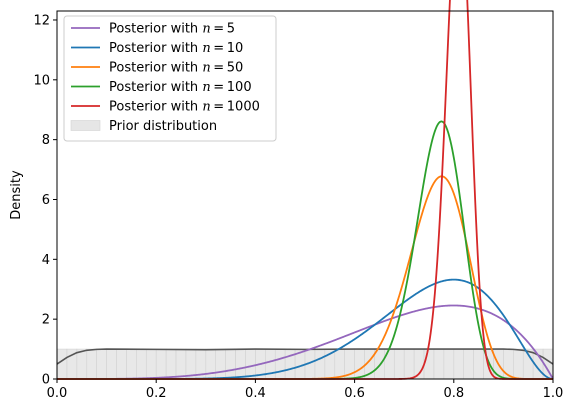 This screenshot has height=413, width=574. I want to click on legend-label: Posterior with n = 1000, so click(184, 107).